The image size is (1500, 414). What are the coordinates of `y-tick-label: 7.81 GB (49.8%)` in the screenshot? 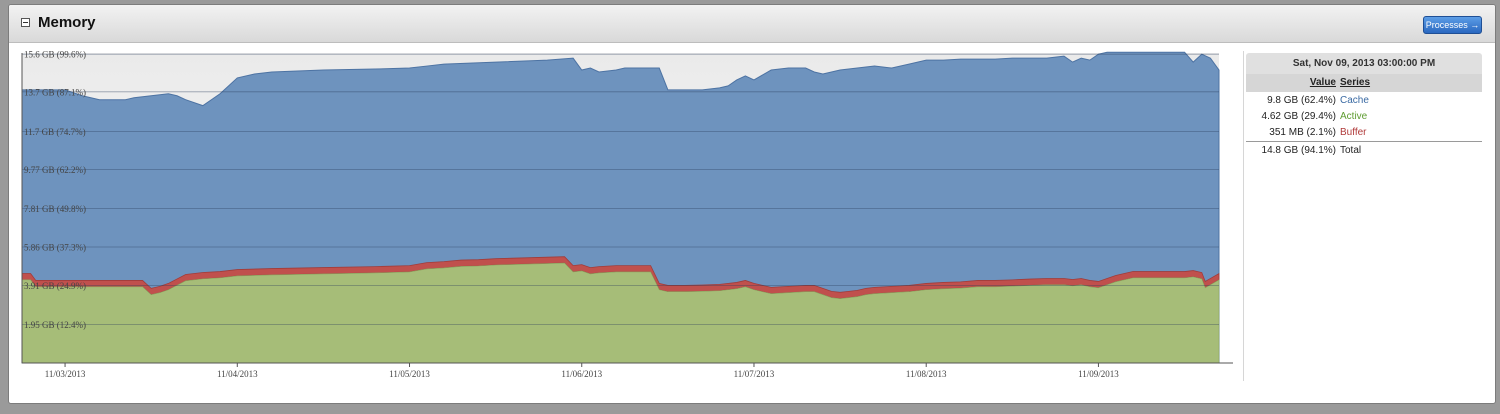 It's located at (55, 209).